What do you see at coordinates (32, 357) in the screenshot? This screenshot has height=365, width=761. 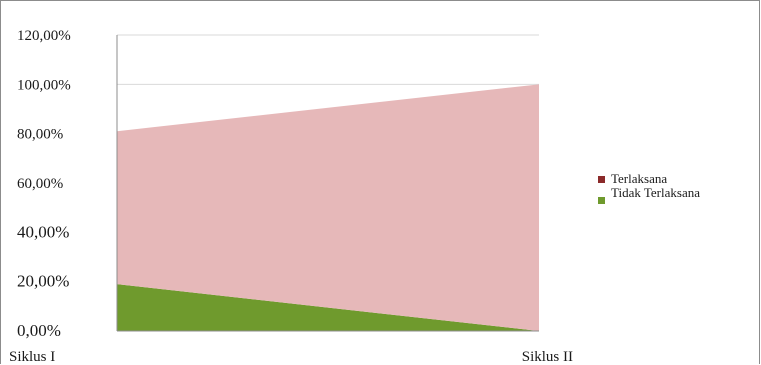 I see `x-tick-label-0: Siklus I` at bounding box center [32, 357].